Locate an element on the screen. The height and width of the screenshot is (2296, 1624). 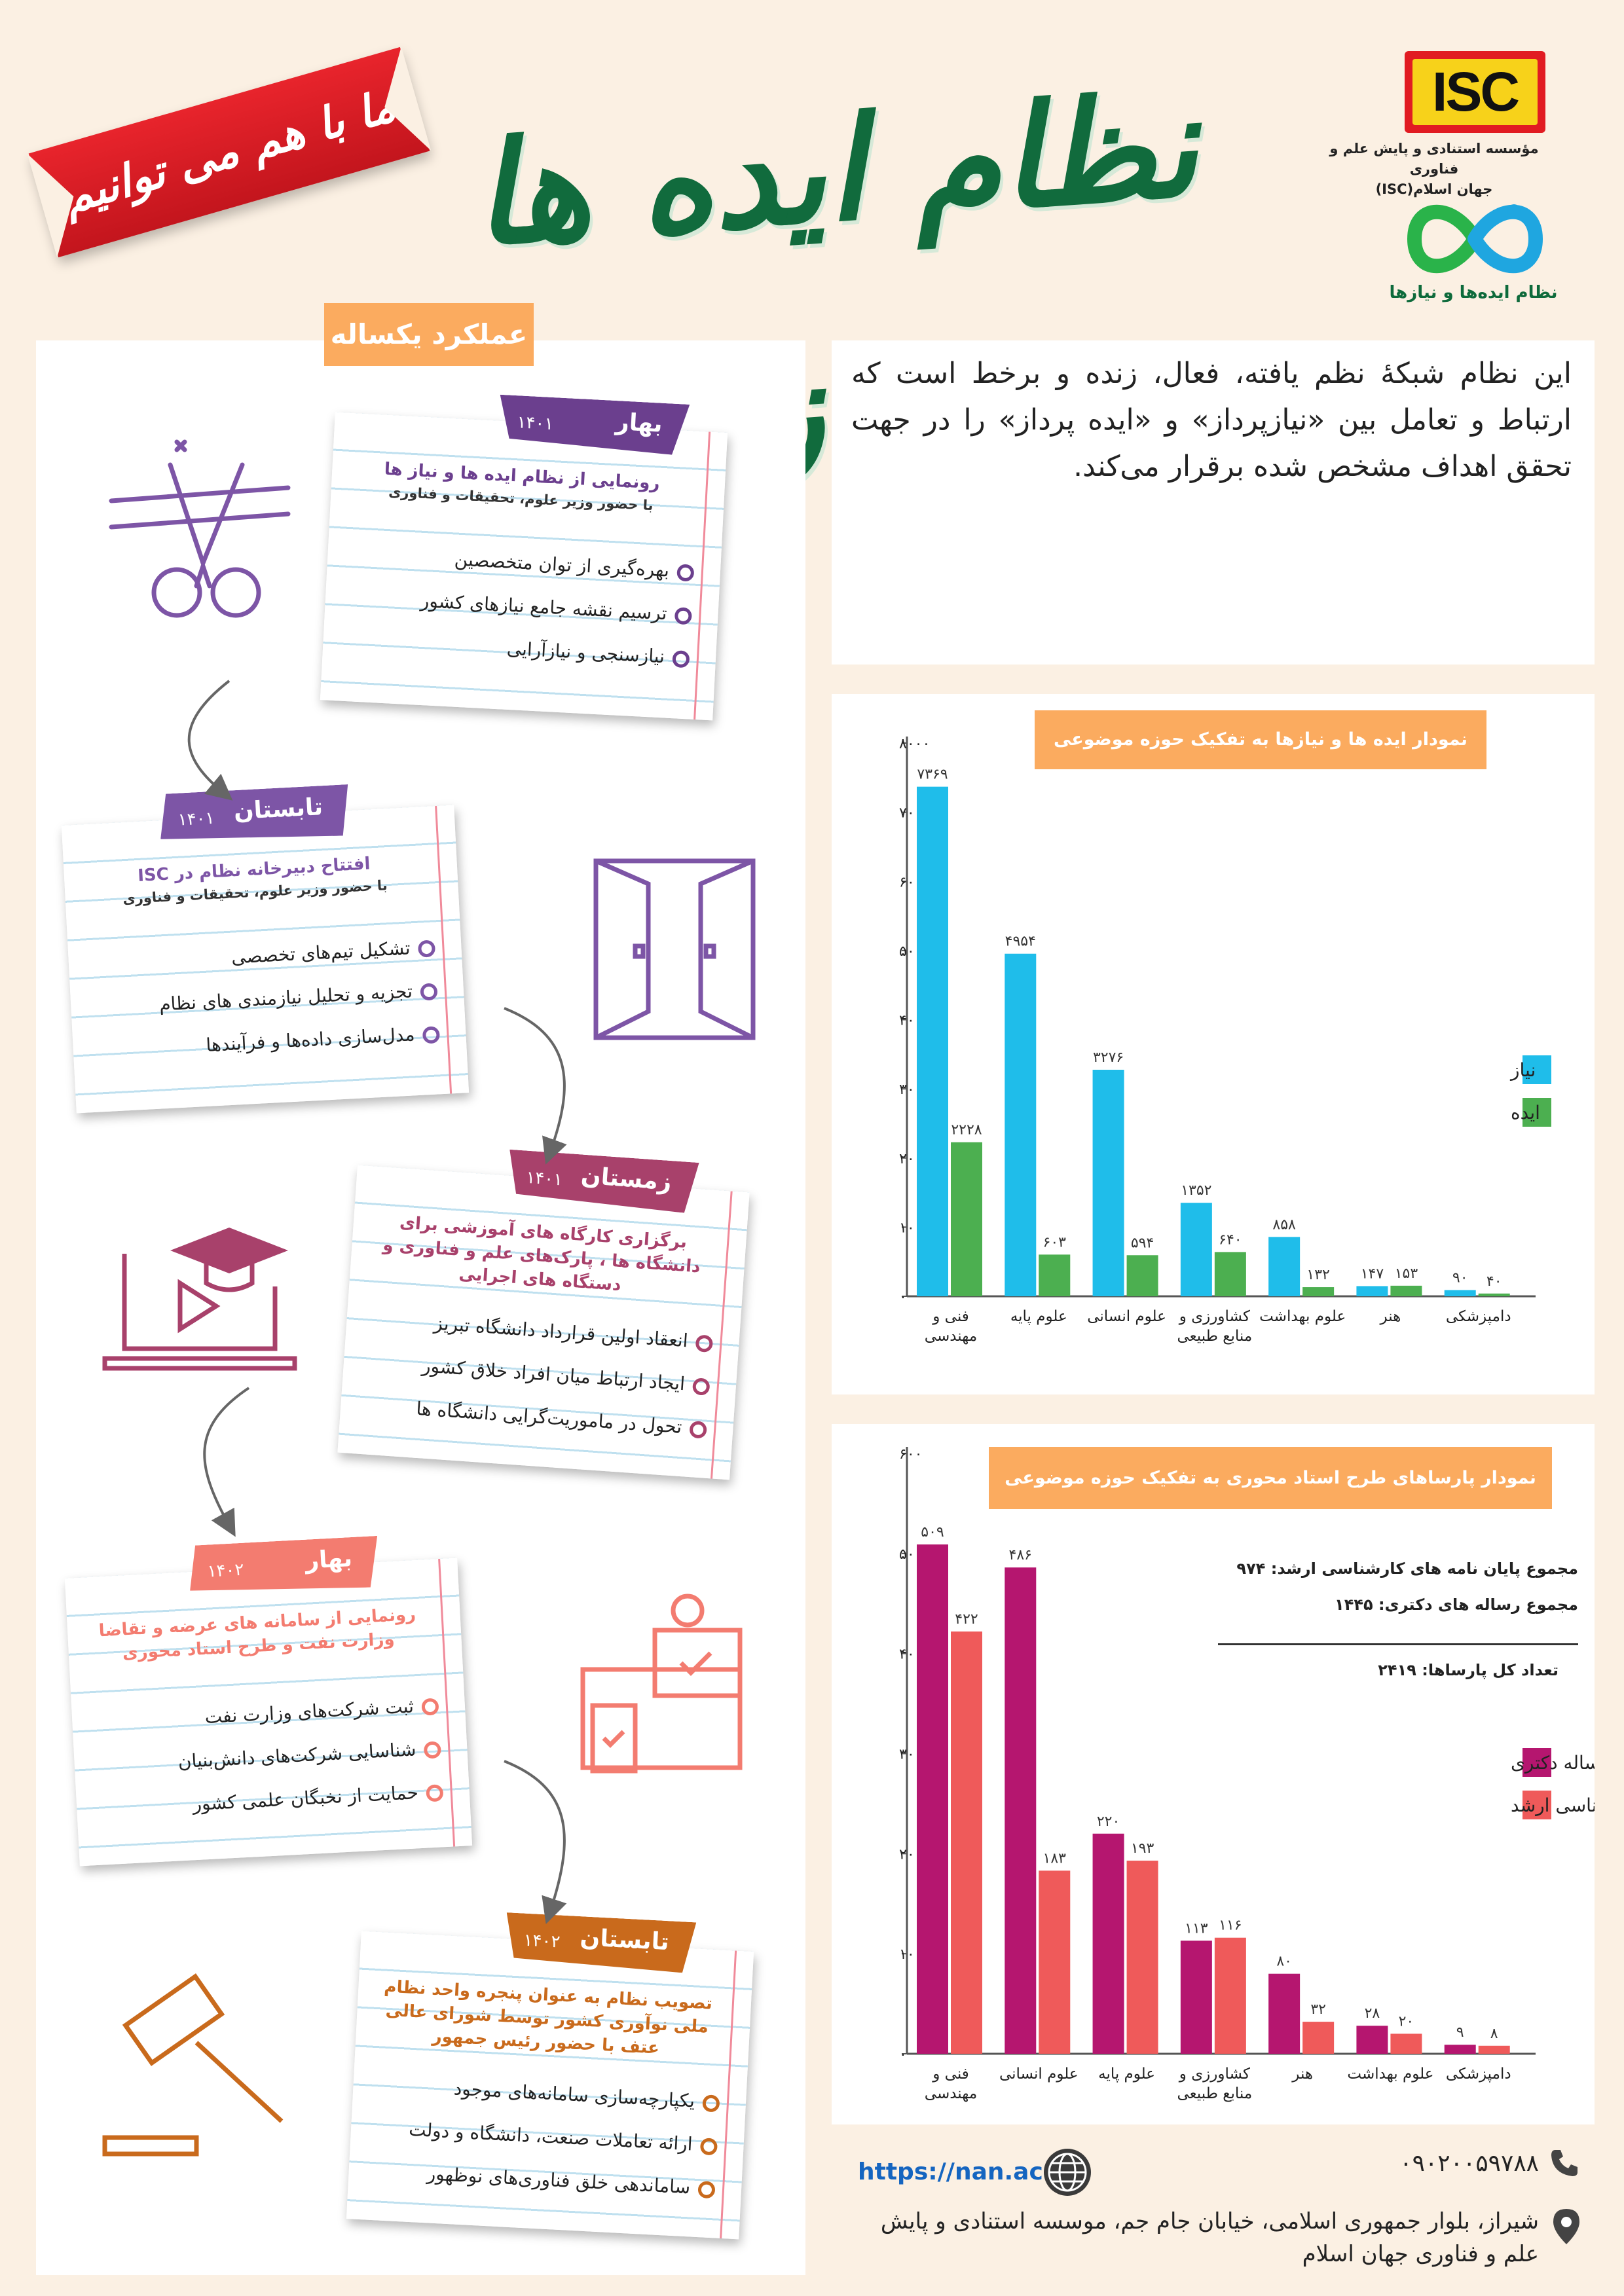
data-label: ۲۸ is located at coordinates (1372, 2013).